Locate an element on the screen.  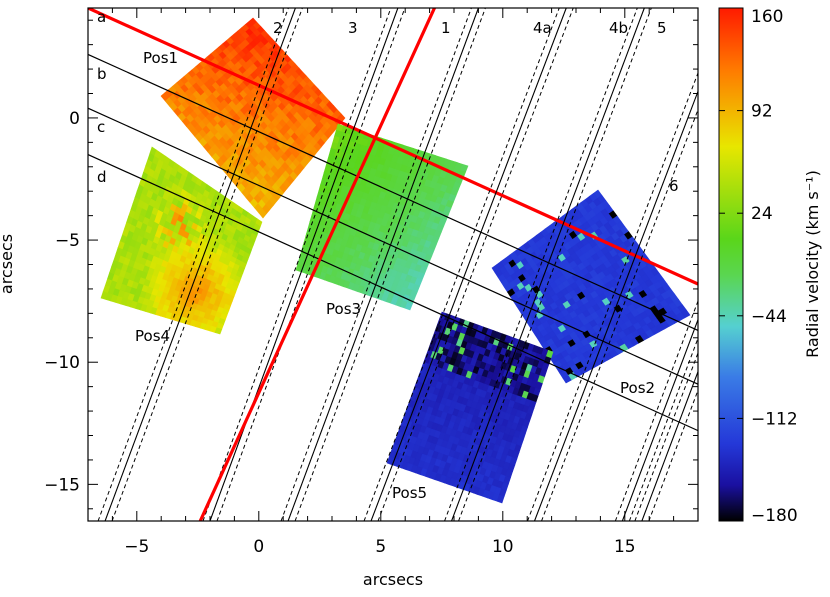
colorbar-label: Radial velocity (km s⁻¹) is located at coordinates (812, 264).